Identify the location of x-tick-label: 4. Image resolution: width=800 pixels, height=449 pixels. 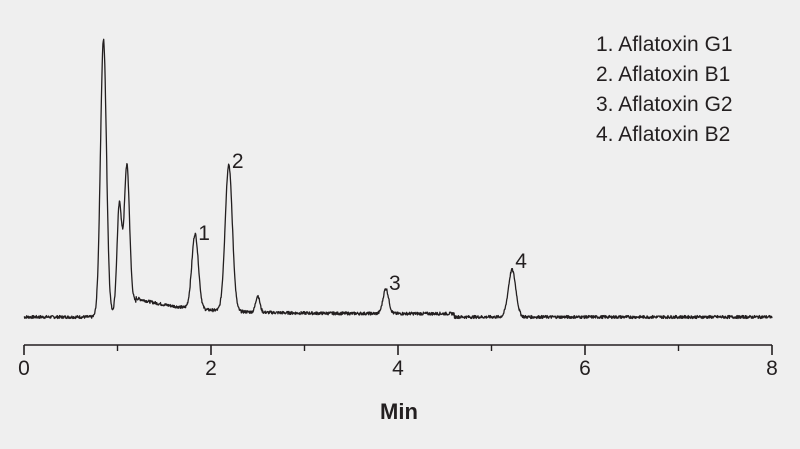
(398, 368).